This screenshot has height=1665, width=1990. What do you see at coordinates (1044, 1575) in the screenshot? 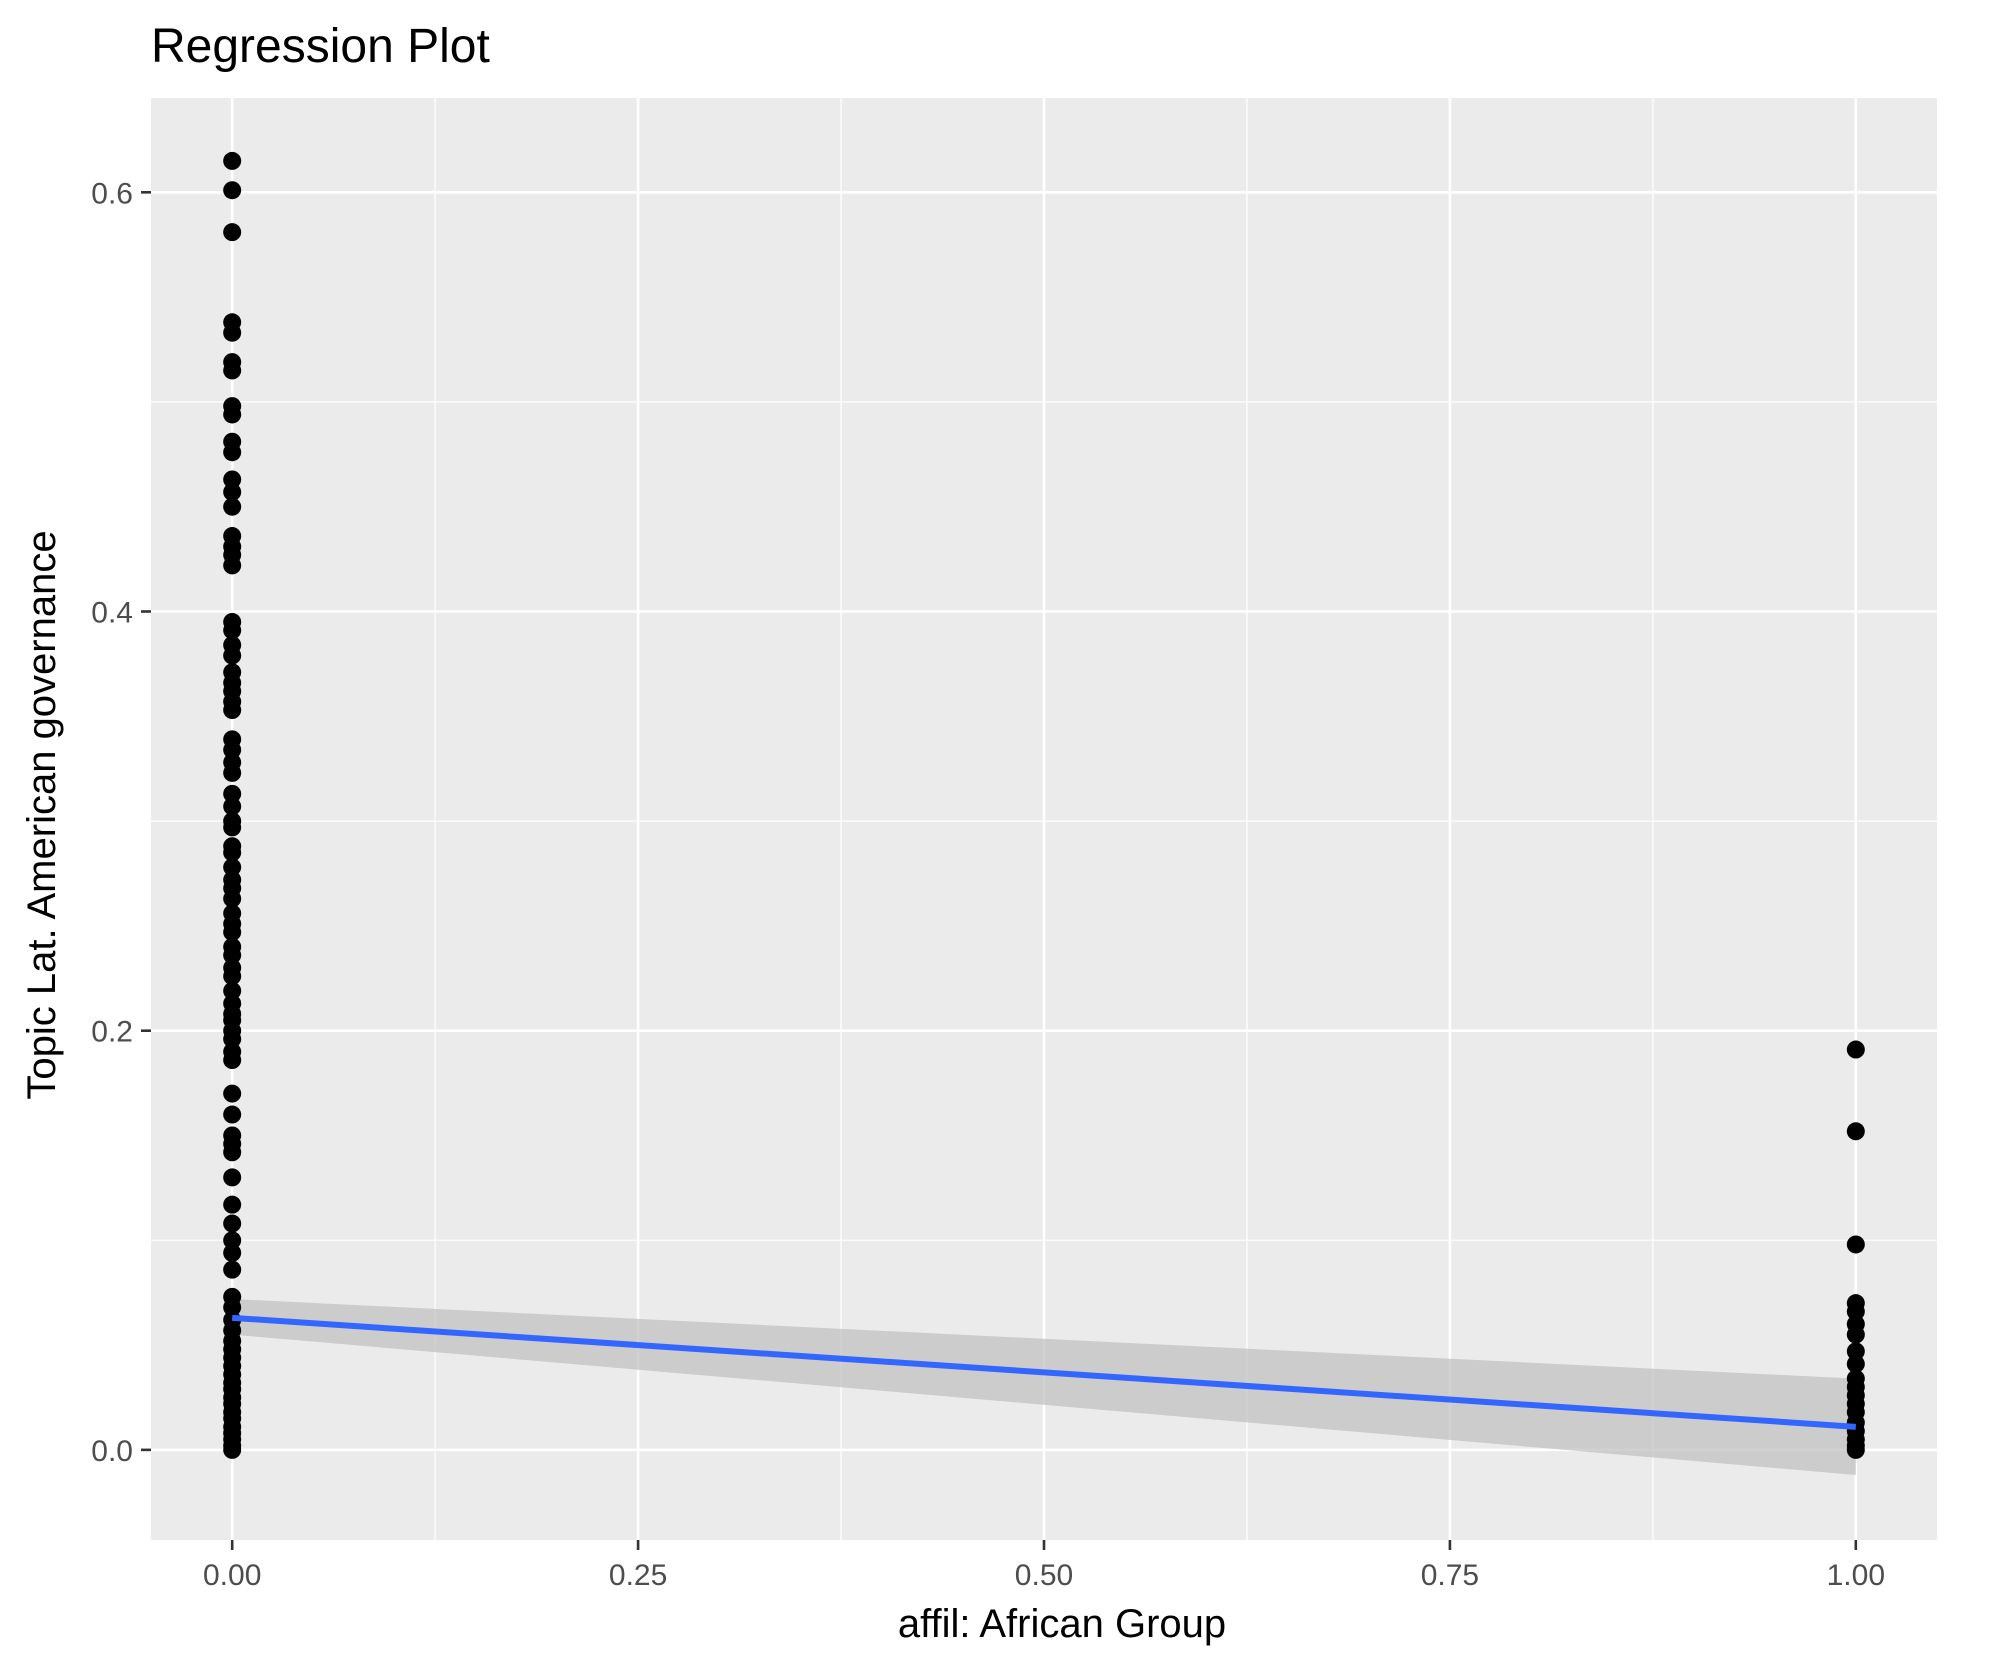
I see `x-tick-label: 0.50` at bounding box center [1044, 1575].